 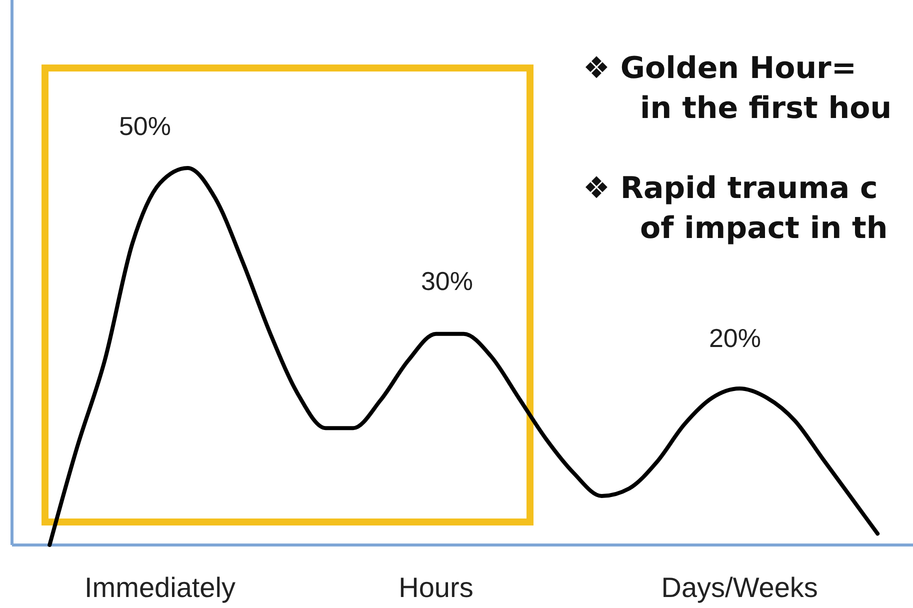 What do you see at coordinates (737, 88) in the screenshot?
I see `text: ❖ Golden Hour= in the first hou` at bounding box center [737, 88].